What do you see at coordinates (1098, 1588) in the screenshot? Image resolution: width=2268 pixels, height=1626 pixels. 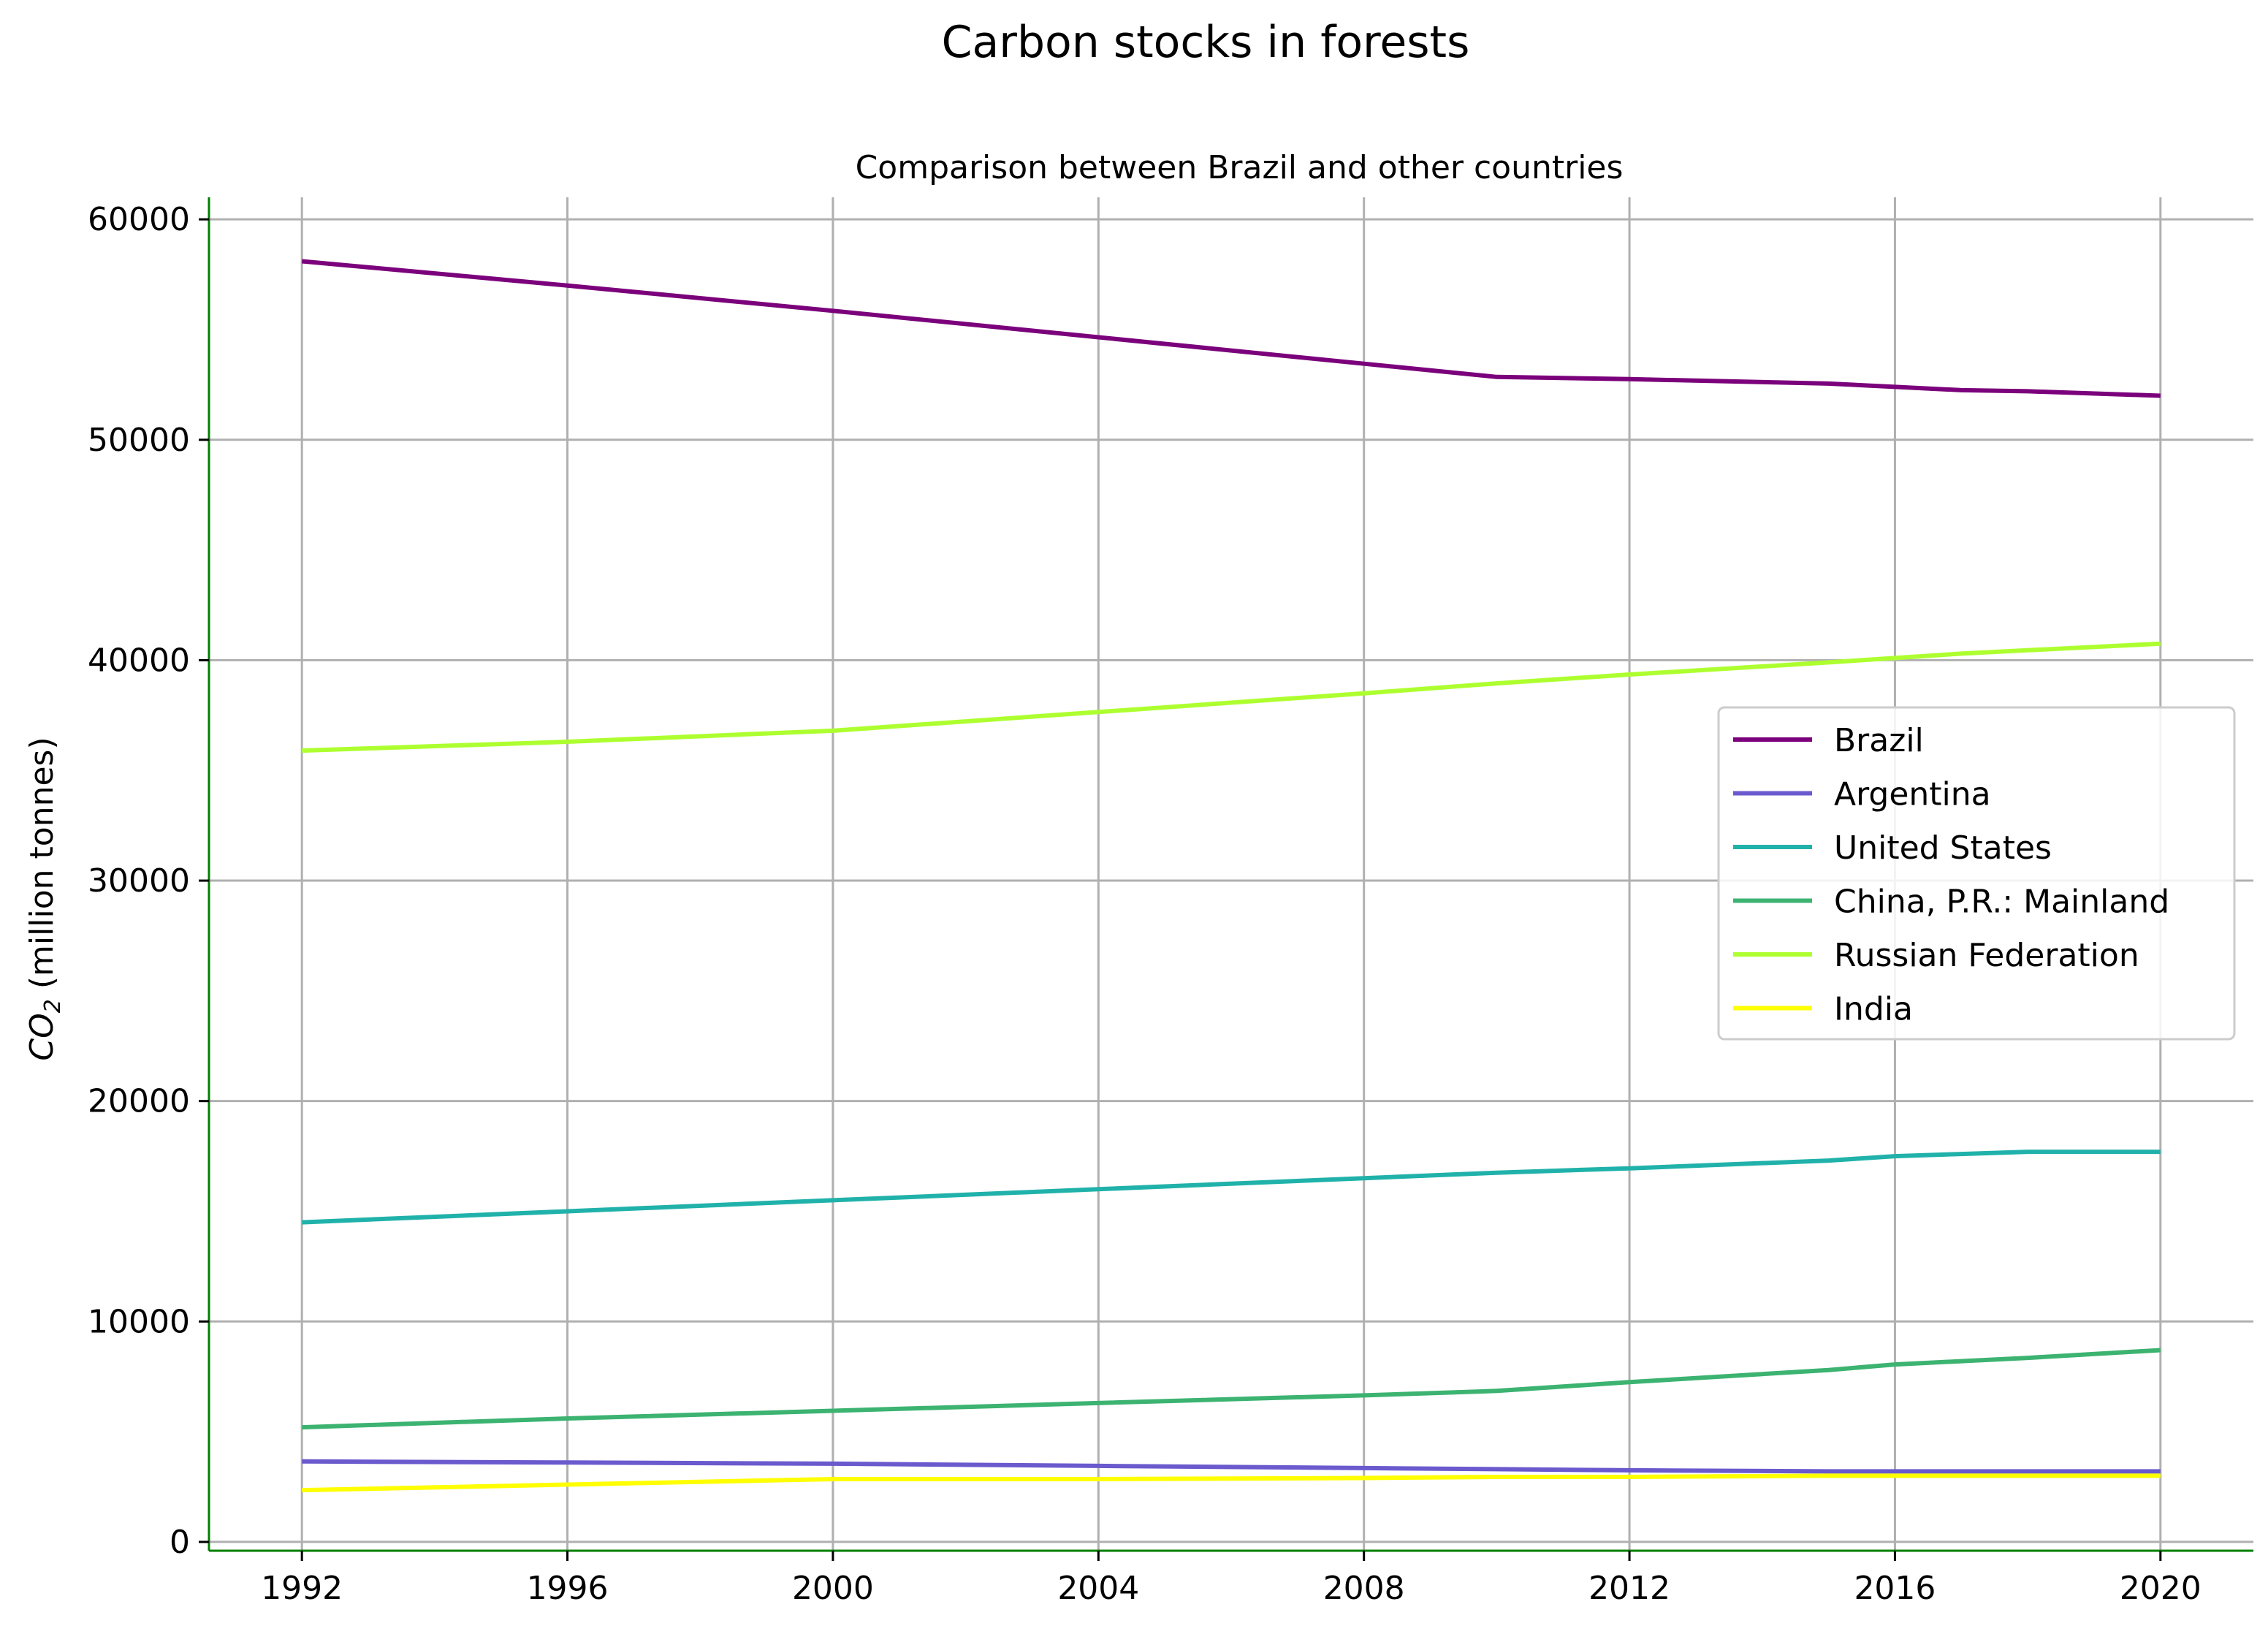 I see `x-tick-label: 2004` at bounding box center [1098, 1588].